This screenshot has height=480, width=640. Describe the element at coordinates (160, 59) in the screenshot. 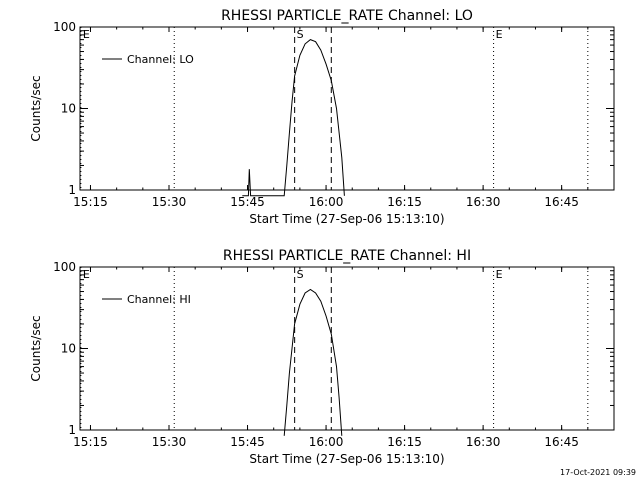

I see `legend-label: Channel: LO` at that location.